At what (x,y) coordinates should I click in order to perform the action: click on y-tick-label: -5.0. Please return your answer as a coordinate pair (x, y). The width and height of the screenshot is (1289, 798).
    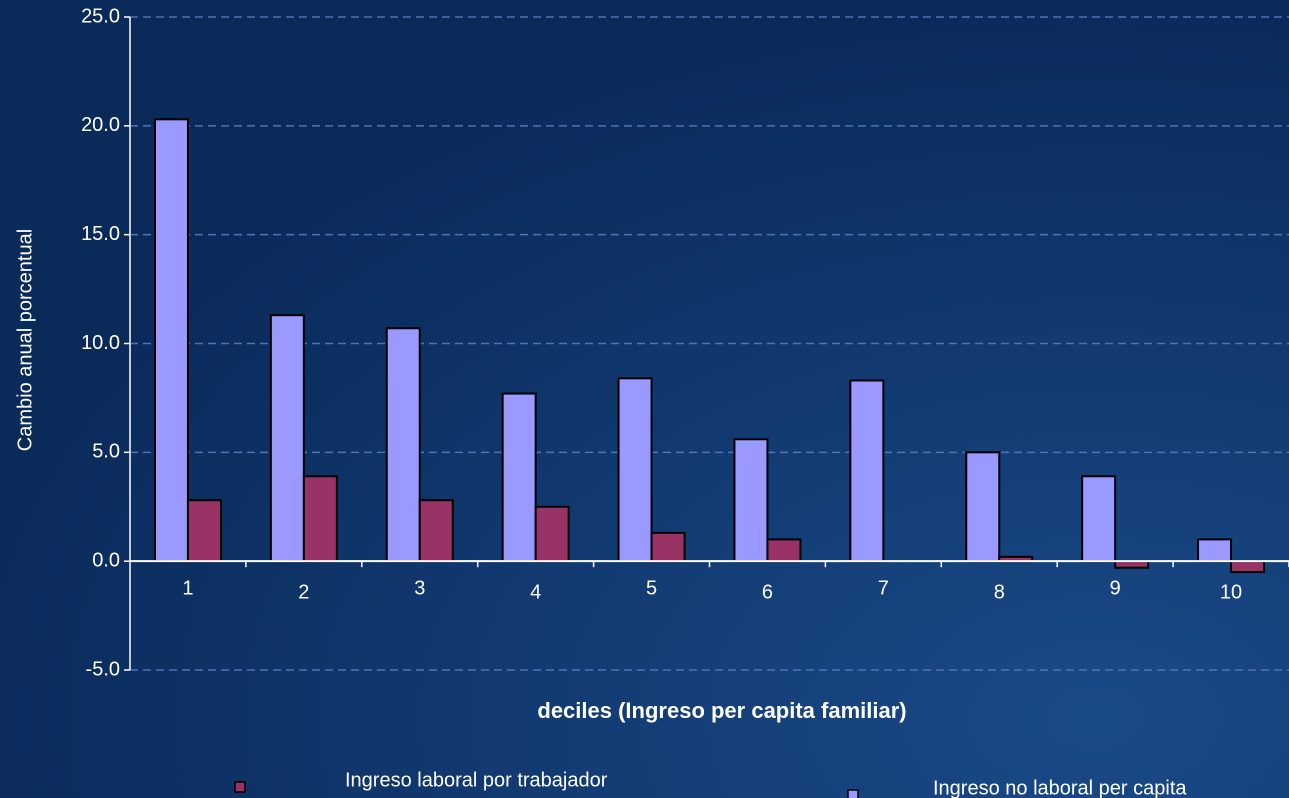
    Looking at the image, I should click on (103, 669).